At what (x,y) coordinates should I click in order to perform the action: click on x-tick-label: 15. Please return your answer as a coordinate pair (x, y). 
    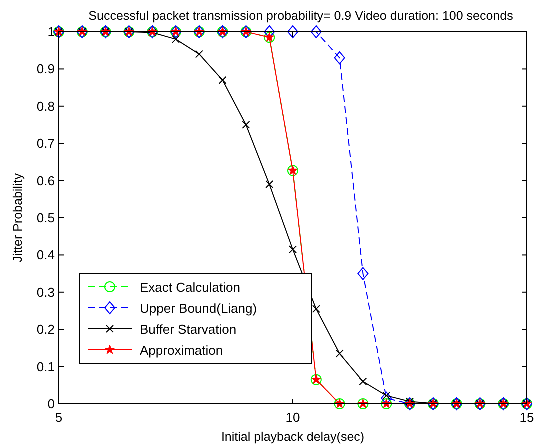
    Looking at the image, I should click on (527, 417).